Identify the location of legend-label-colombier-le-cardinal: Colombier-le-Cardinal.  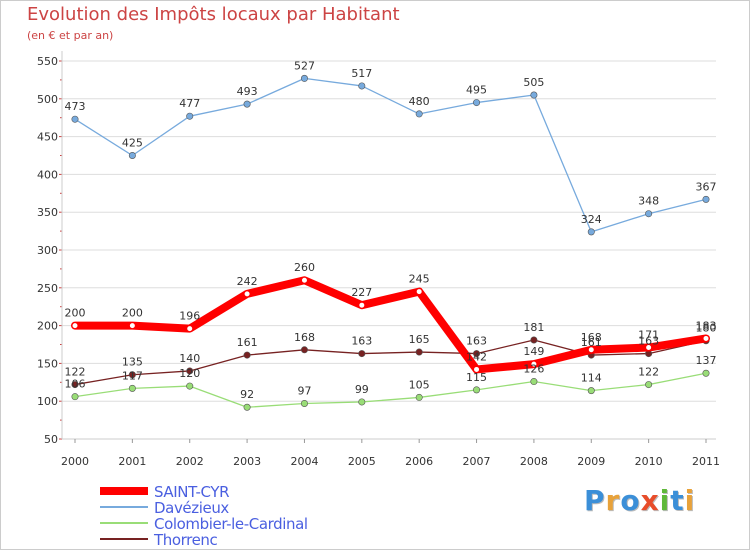
(231, 524).